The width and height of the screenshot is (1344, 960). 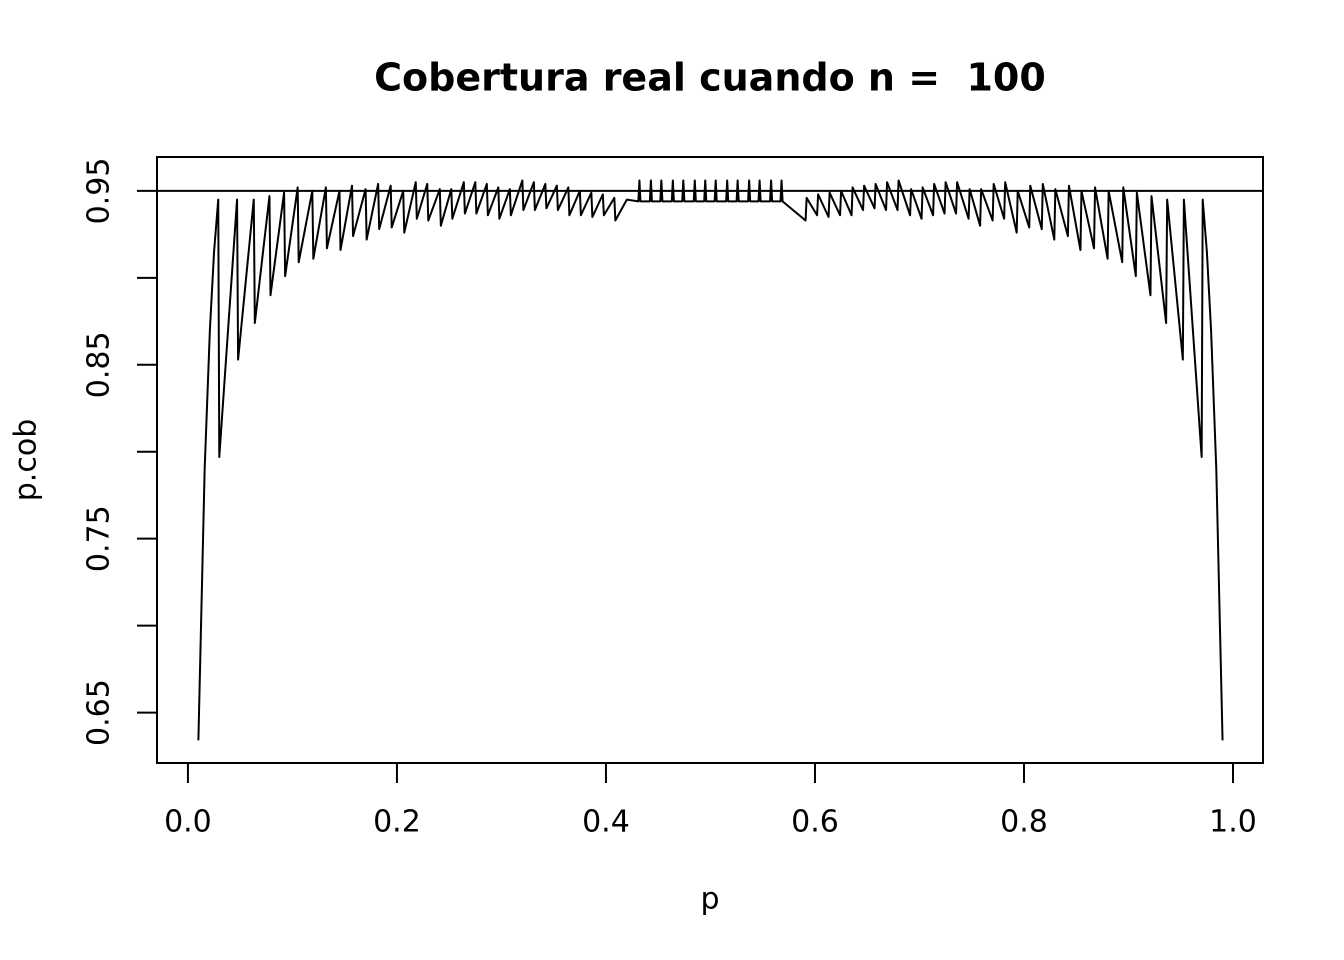 I want to click on x-tick-label: 0.4, so click(x=606, y=822).